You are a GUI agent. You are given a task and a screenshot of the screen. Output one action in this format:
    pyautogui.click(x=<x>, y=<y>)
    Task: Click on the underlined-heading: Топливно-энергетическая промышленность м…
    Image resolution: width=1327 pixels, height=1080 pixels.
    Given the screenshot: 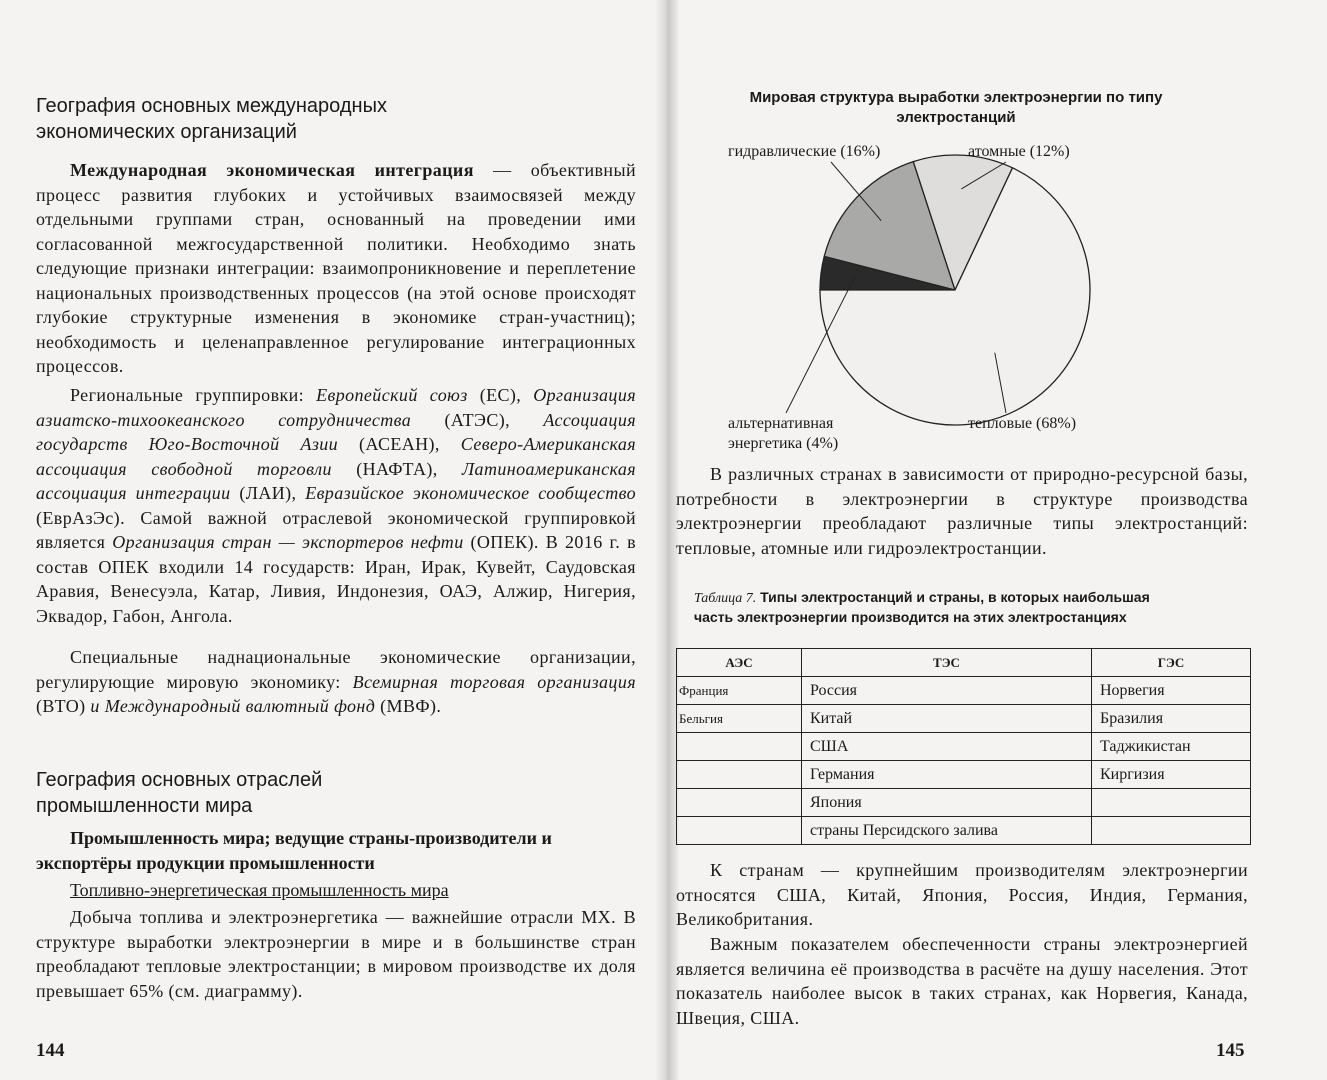 What is the action you would take?
    pyautogui.click(x=259, y=890)
    